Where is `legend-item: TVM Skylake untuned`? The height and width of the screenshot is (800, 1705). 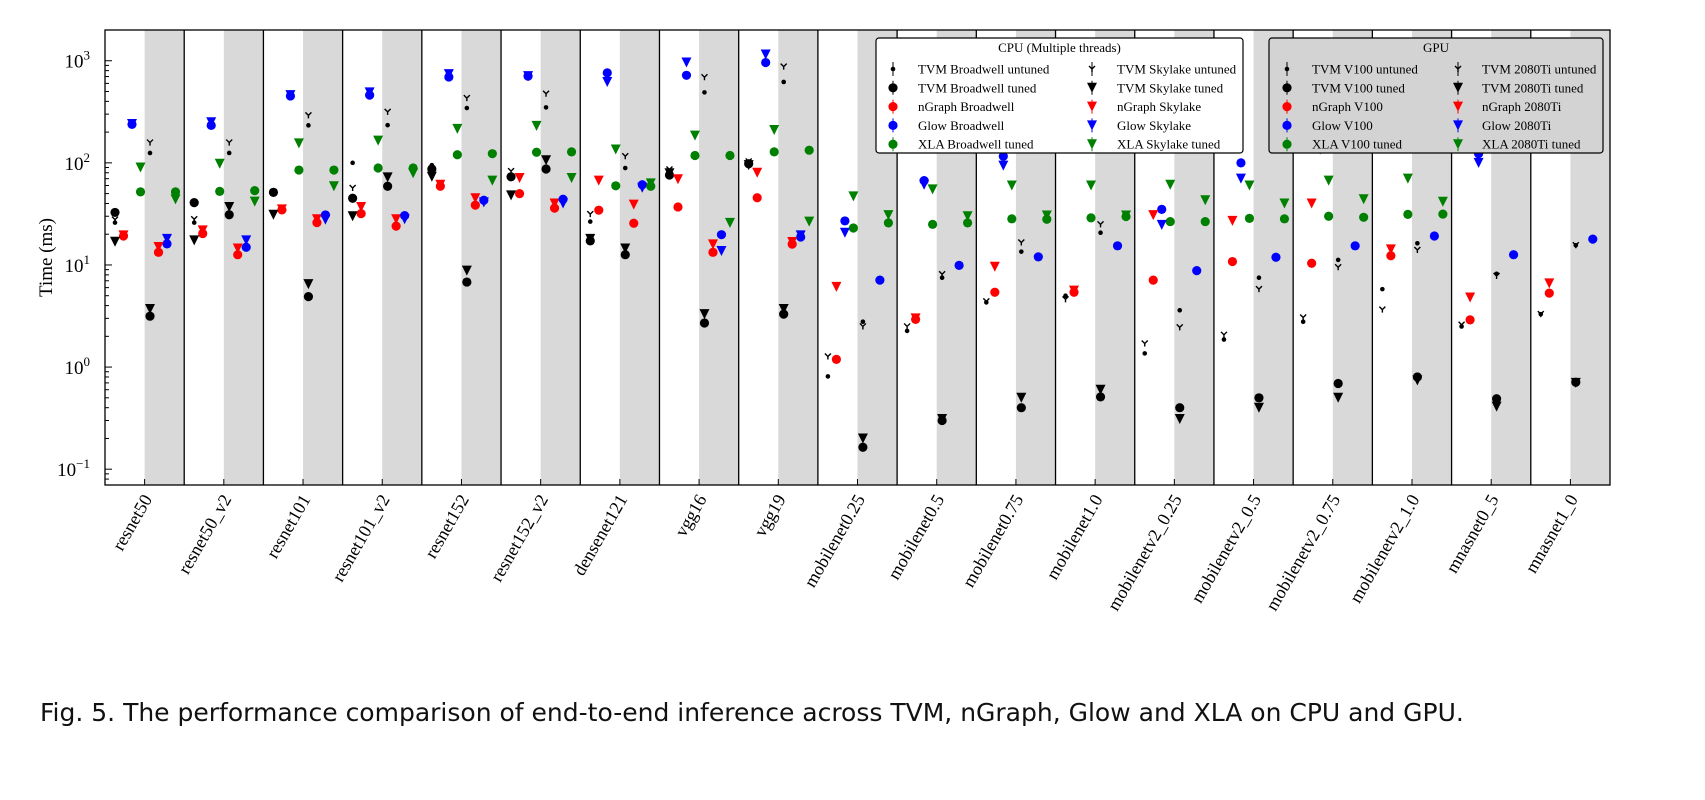 legend-item: TVM Skylake untuned is located at coordinates (1162, 69).